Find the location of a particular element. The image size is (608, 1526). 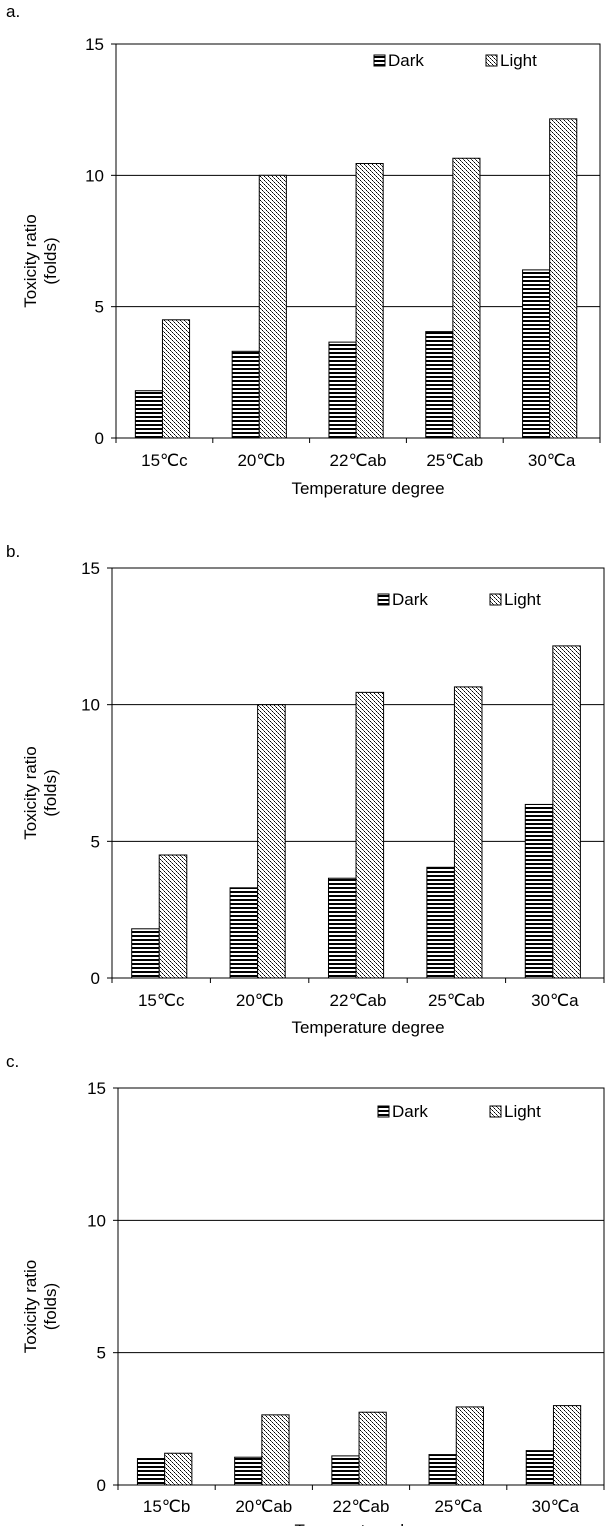

panel-label-c: c. is located at coordinates (13, 1061).